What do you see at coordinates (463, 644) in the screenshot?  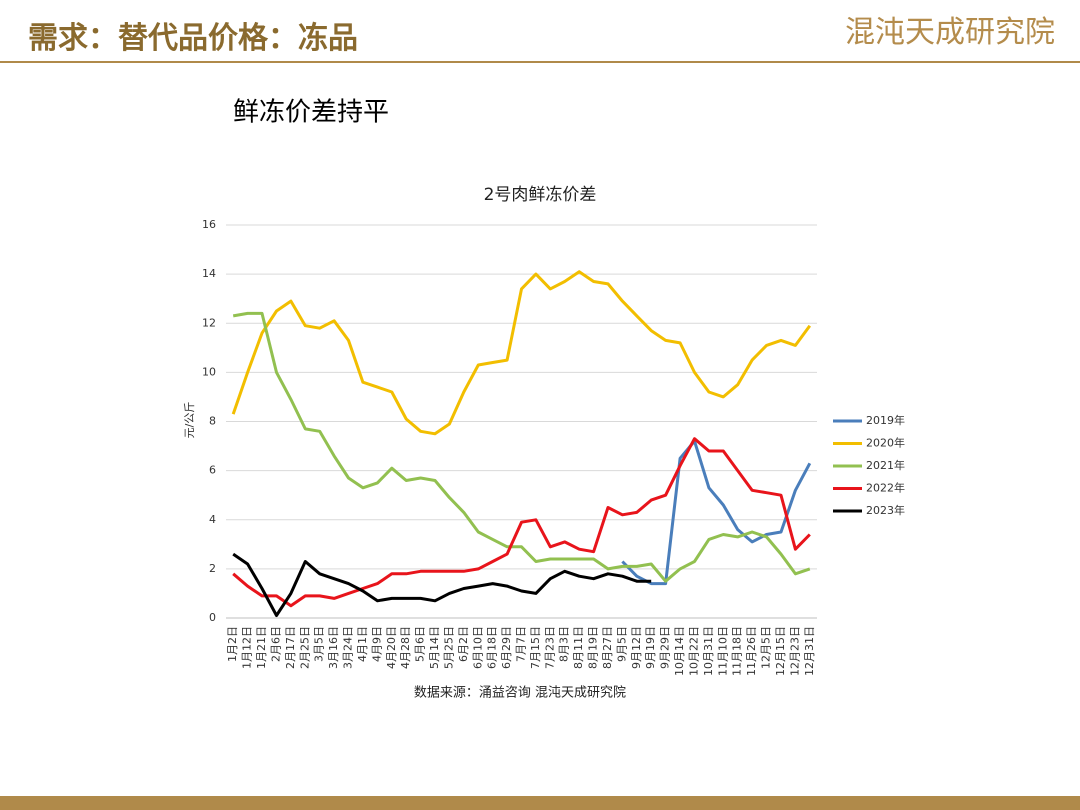 I see `x-tick-label: 6月2日` at bounding box center [463, 644].